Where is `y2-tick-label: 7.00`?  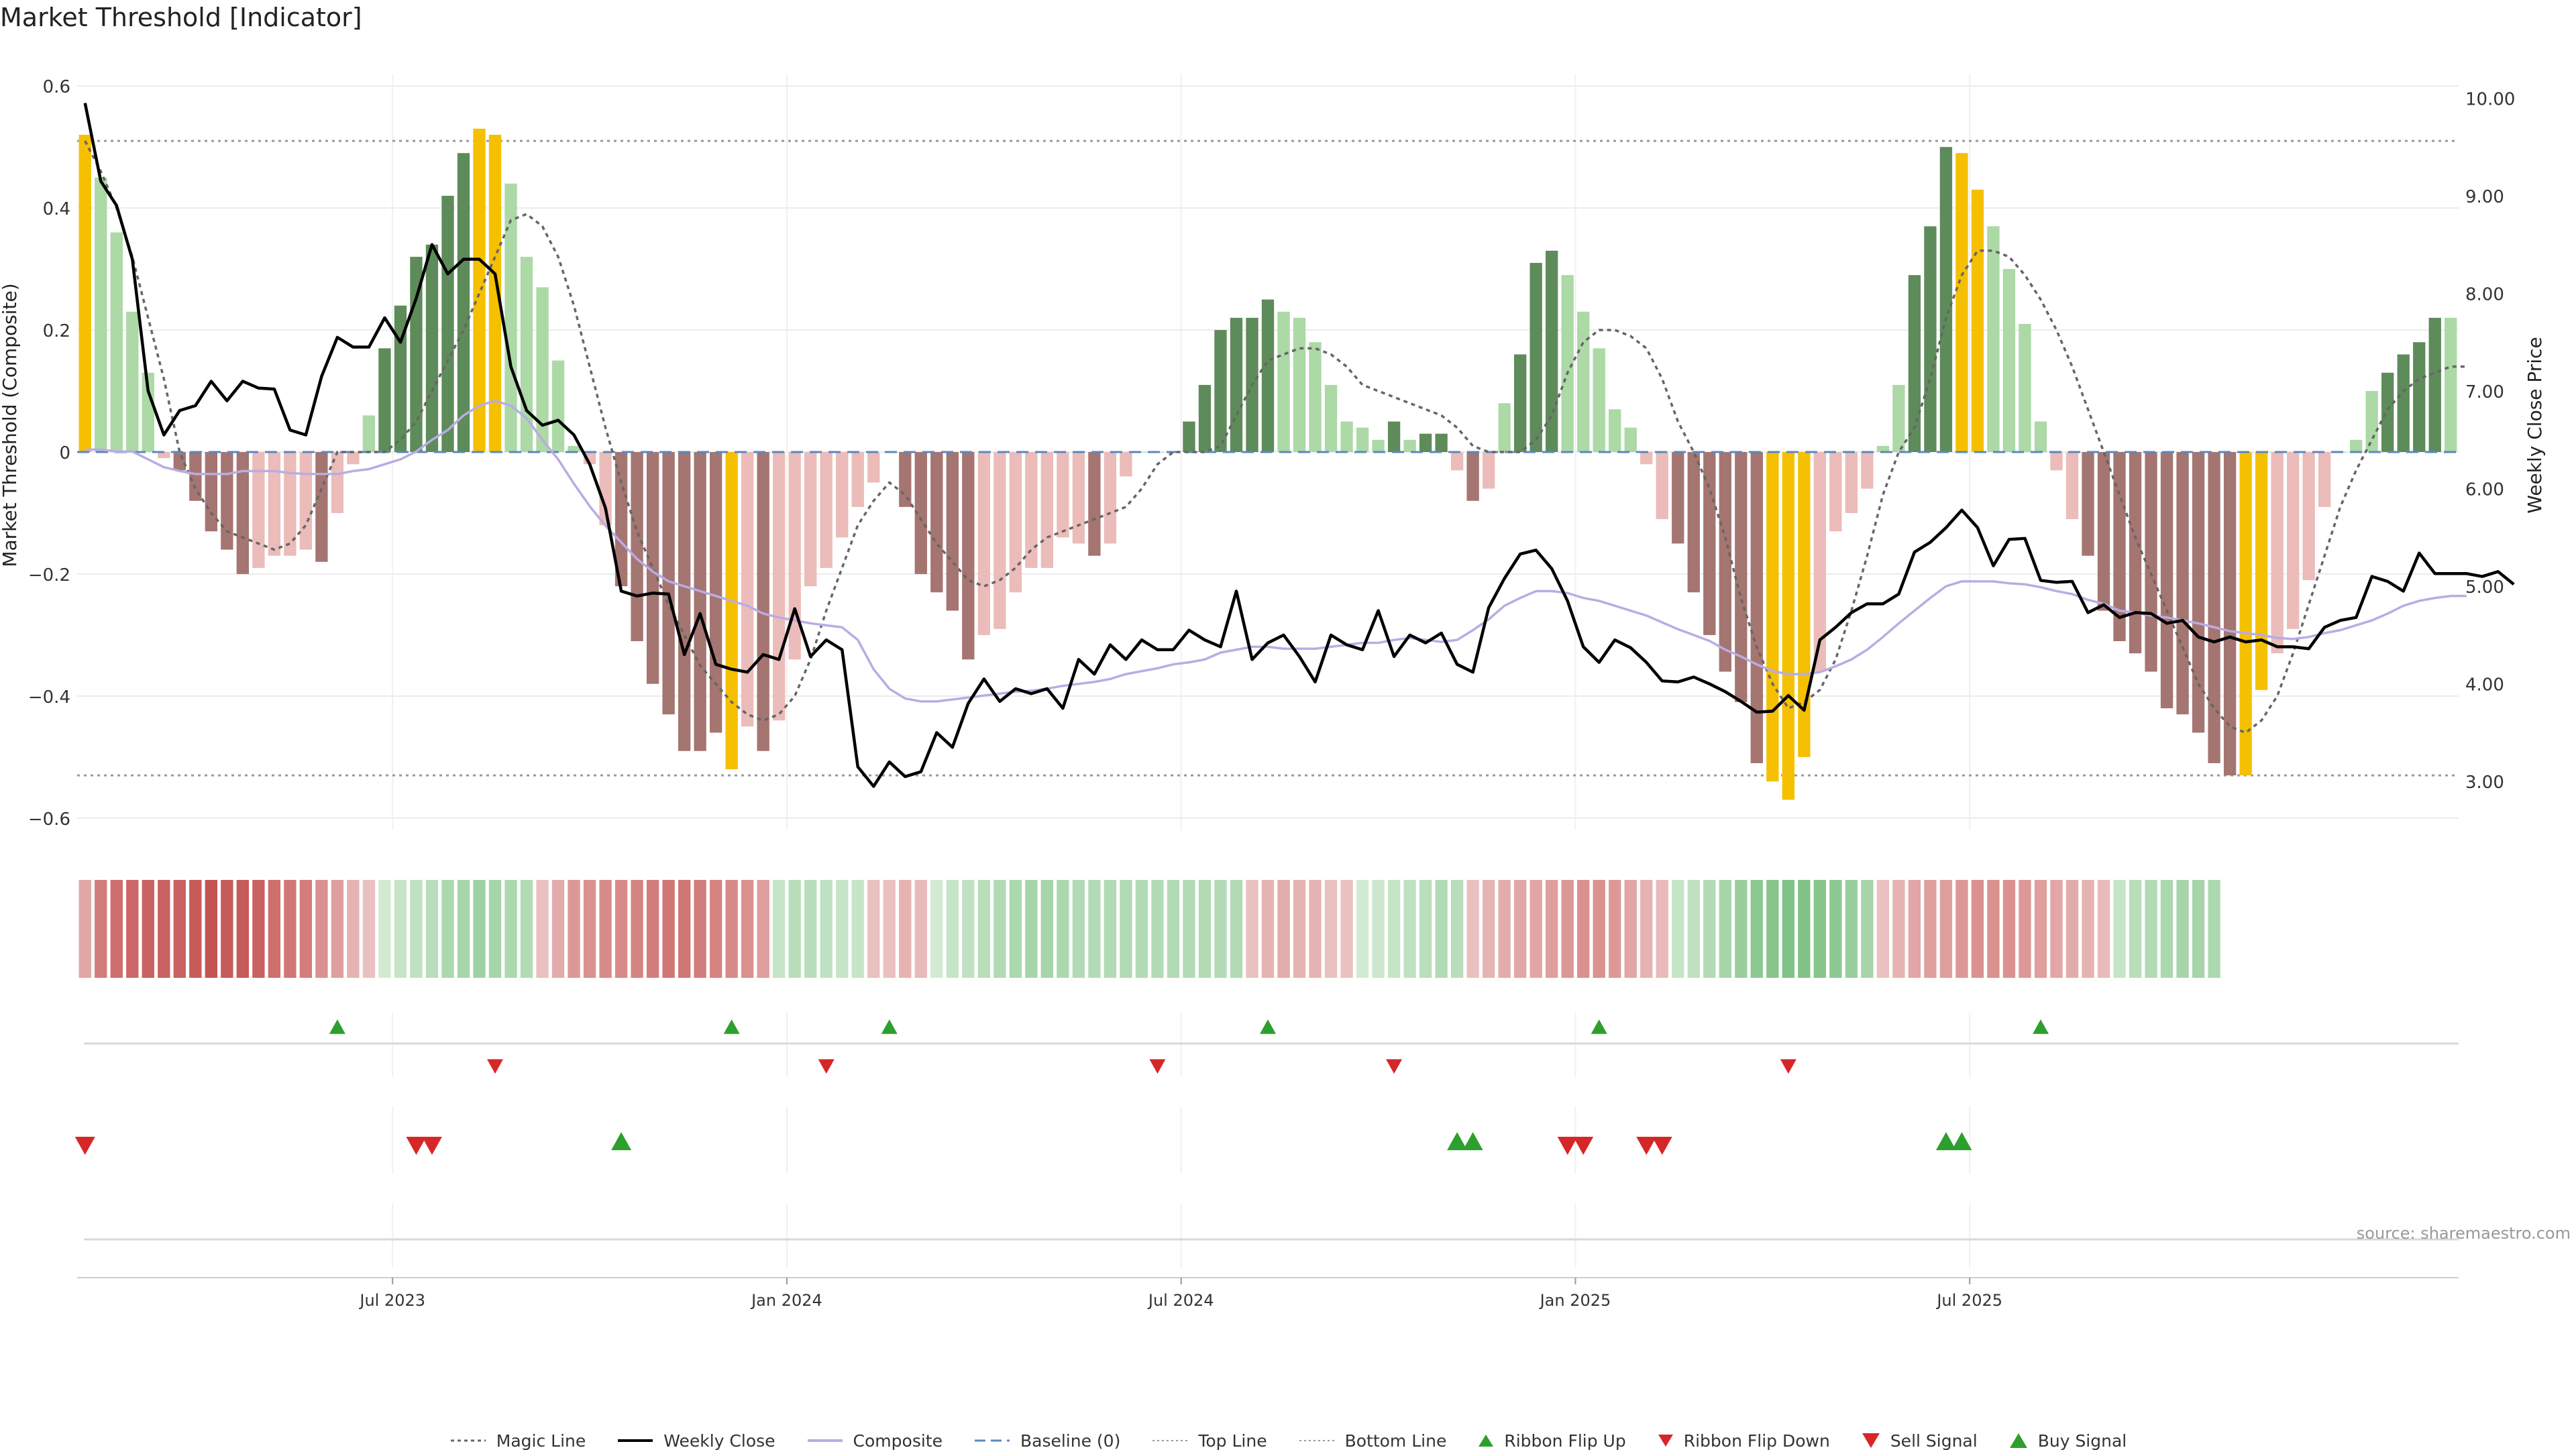 y2-tick-label: 7.00 is located at coordinates (2484, 392).